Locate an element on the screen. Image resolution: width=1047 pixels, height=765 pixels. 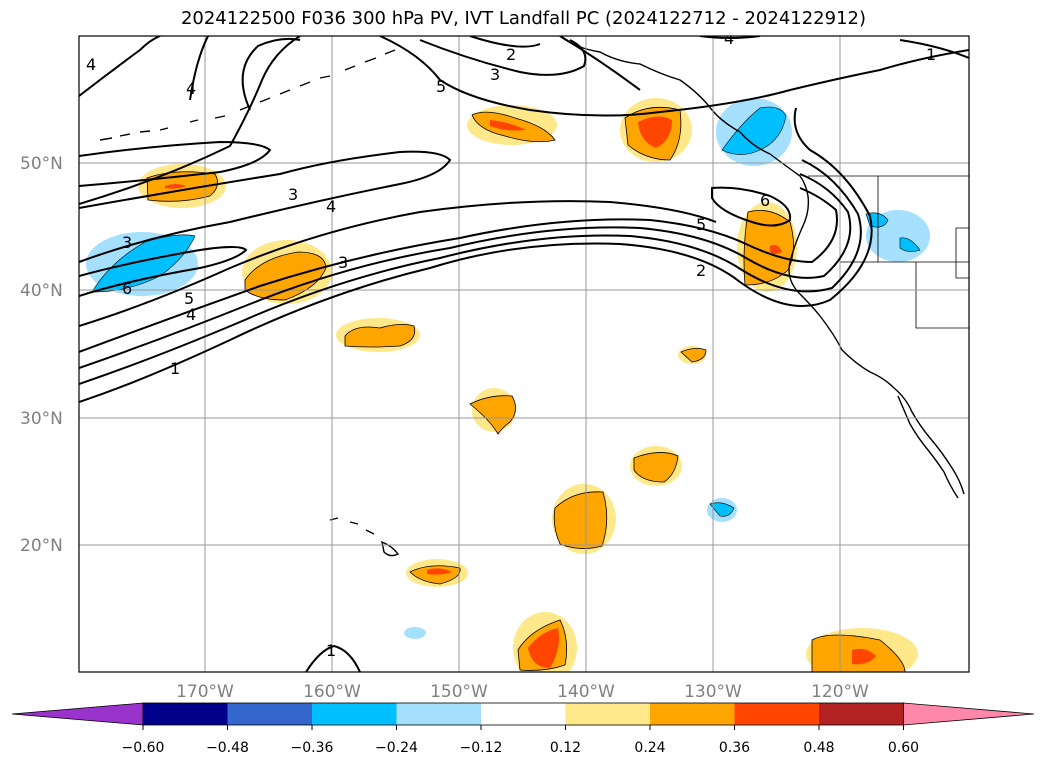
colorbar-extend-high is located at coordinates (969, 714).